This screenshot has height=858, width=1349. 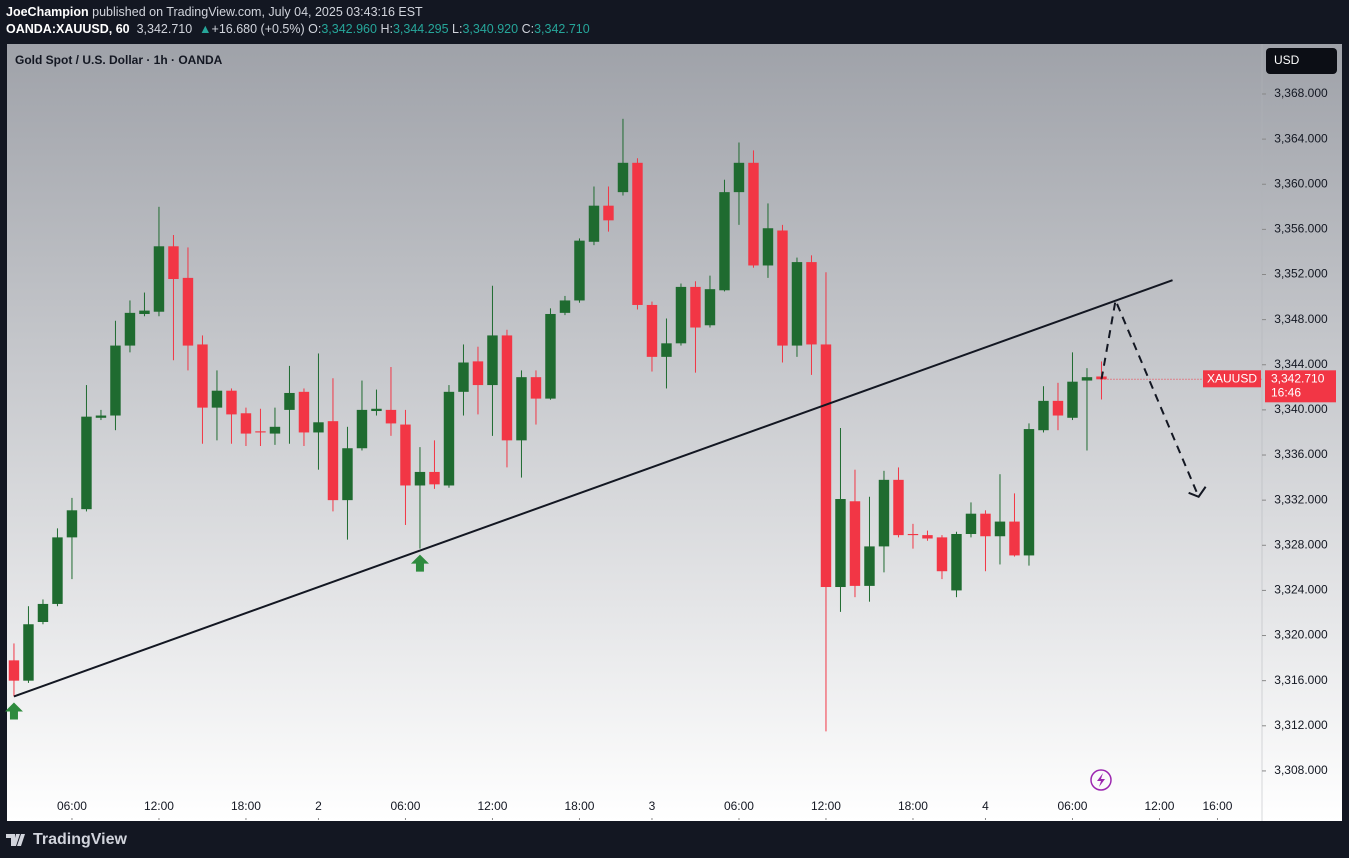 What do you see at coordinates (13, 711) in the screenshot?
I see `signal-arrow` at bounding box center [13, 711].